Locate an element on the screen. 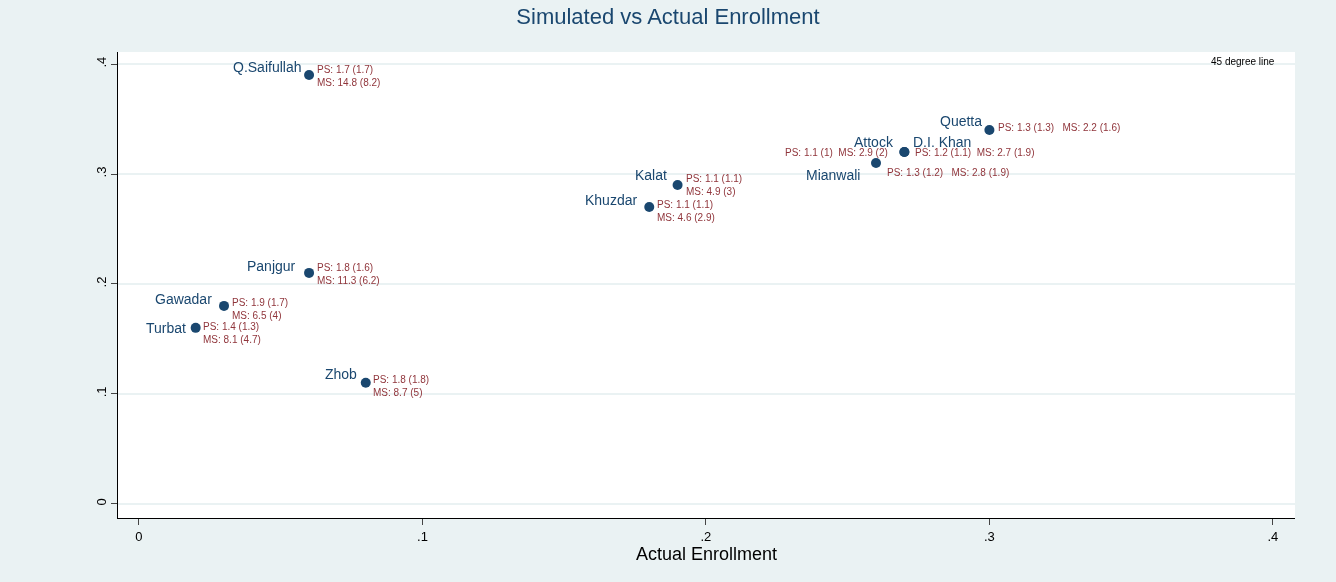  chart-title: Simulated vs Actual Enrollment is located at coordinates (668, 17).